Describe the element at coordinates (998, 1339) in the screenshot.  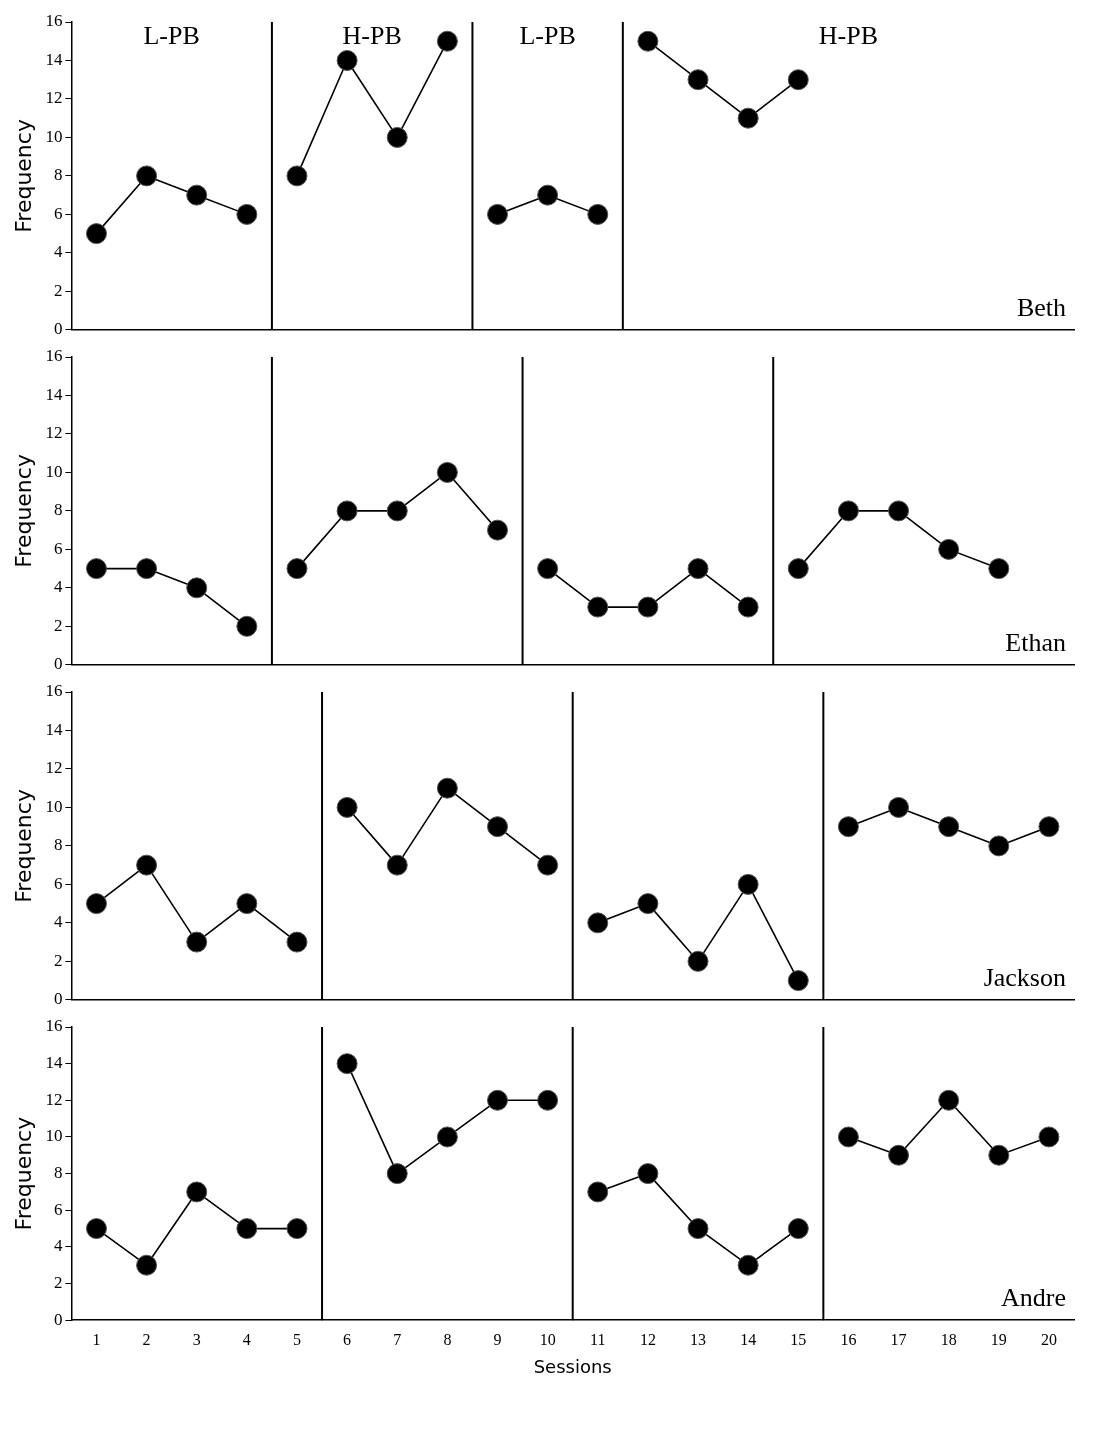
I see `x-tick-label: 19` at that location.